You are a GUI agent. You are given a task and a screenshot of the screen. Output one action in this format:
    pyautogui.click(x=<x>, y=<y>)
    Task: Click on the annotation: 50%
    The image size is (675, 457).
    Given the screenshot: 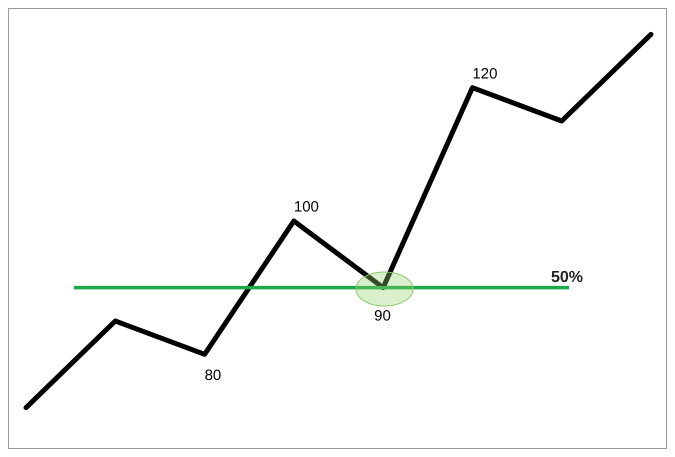 What is the action you would take?
    pyautogui.click(x=567, y=277)
    